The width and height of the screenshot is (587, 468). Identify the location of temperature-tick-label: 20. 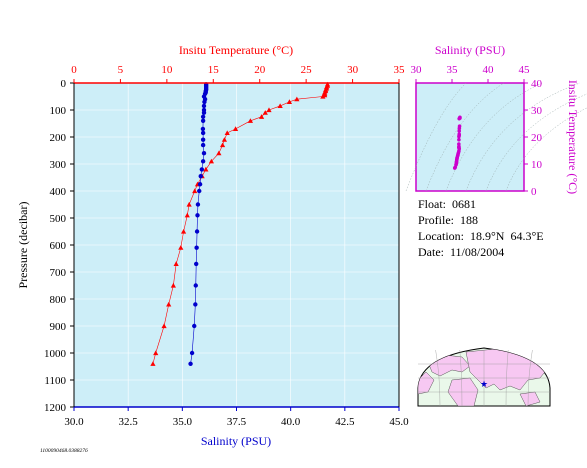
(260, 70).